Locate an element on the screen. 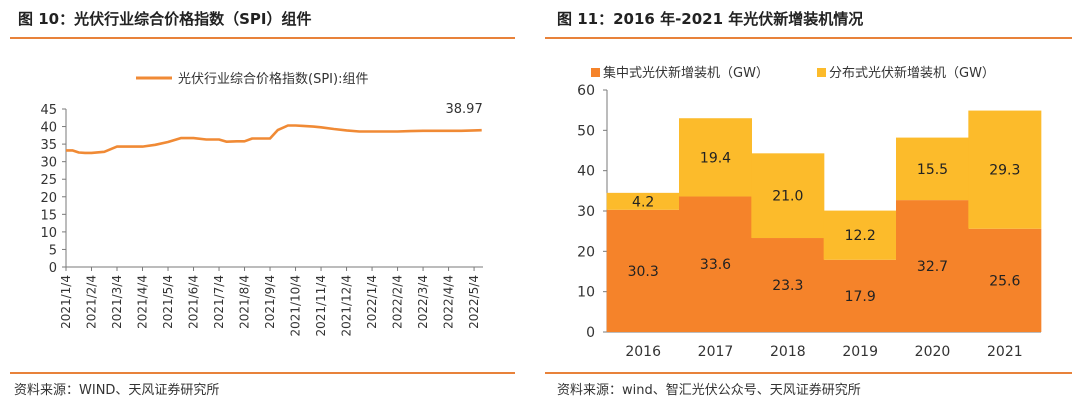  bar-distributed-2017 is located at coordinates (715, 157).